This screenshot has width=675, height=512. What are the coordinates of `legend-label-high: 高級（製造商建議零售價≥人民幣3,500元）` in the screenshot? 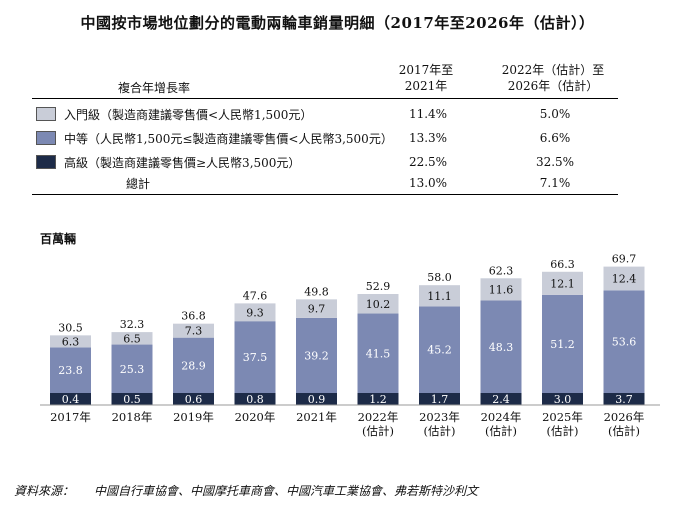 It's located at (182, 162).